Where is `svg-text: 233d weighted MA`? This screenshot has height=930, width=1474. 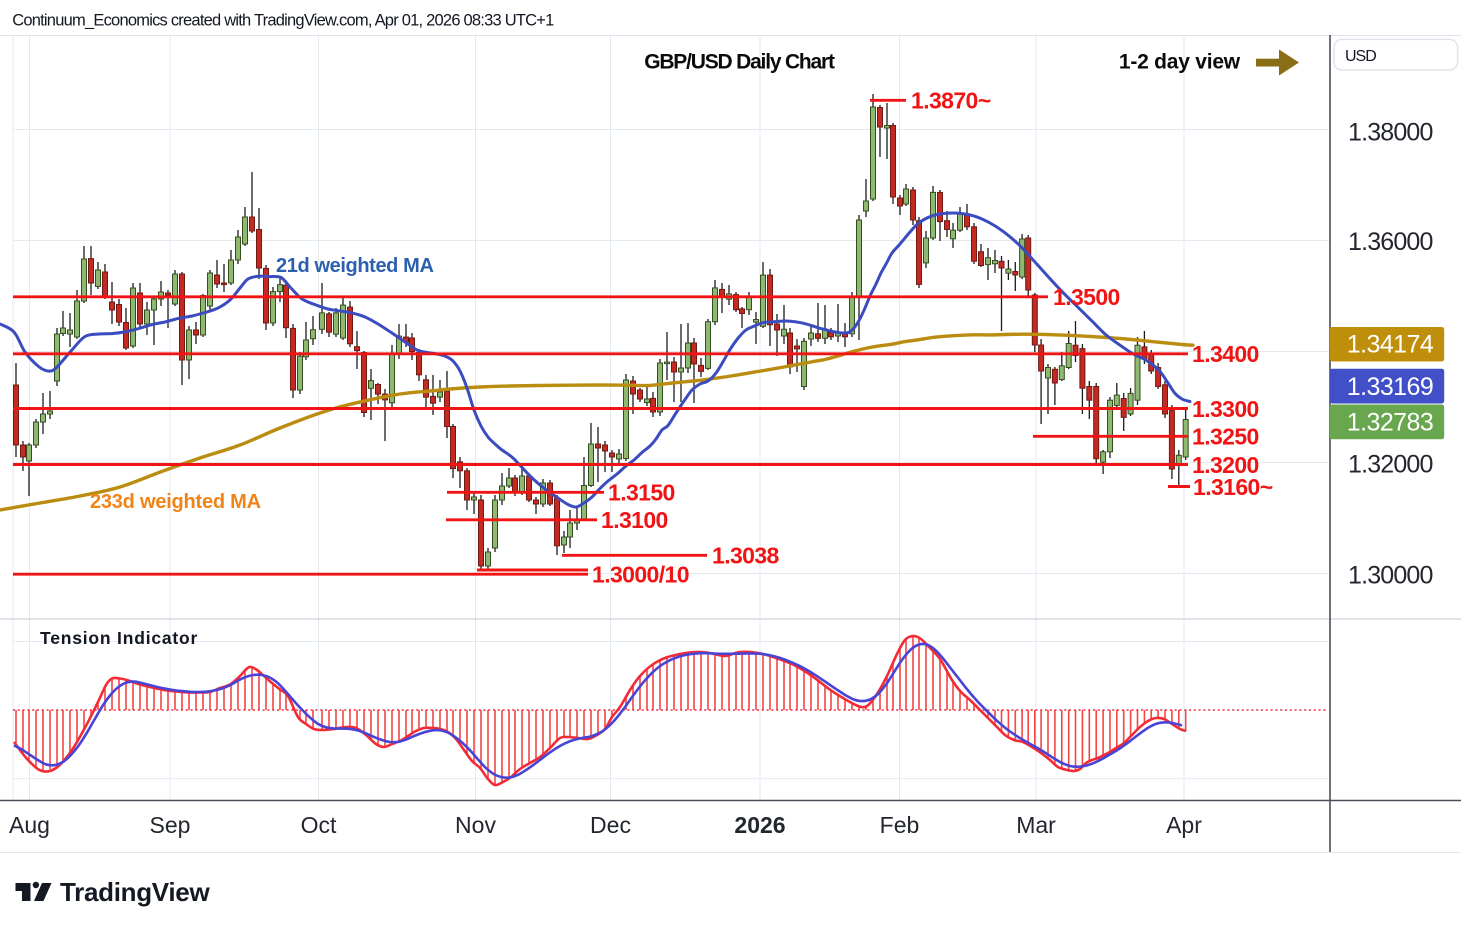
svg-text: 233d weighted MA is located at coordinates (175, 502).